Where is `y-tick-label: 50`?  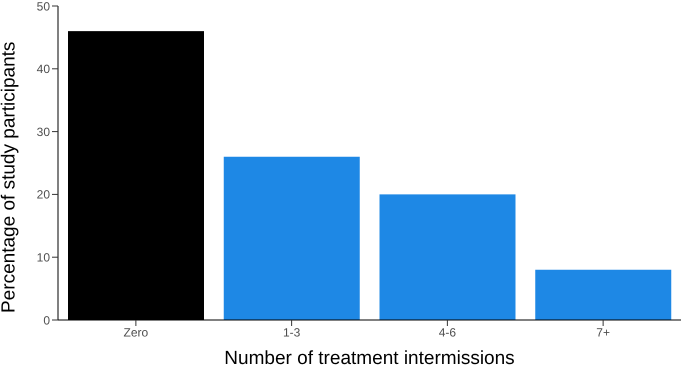 y-tick-label: 50 is located at coordinates (43, 7).